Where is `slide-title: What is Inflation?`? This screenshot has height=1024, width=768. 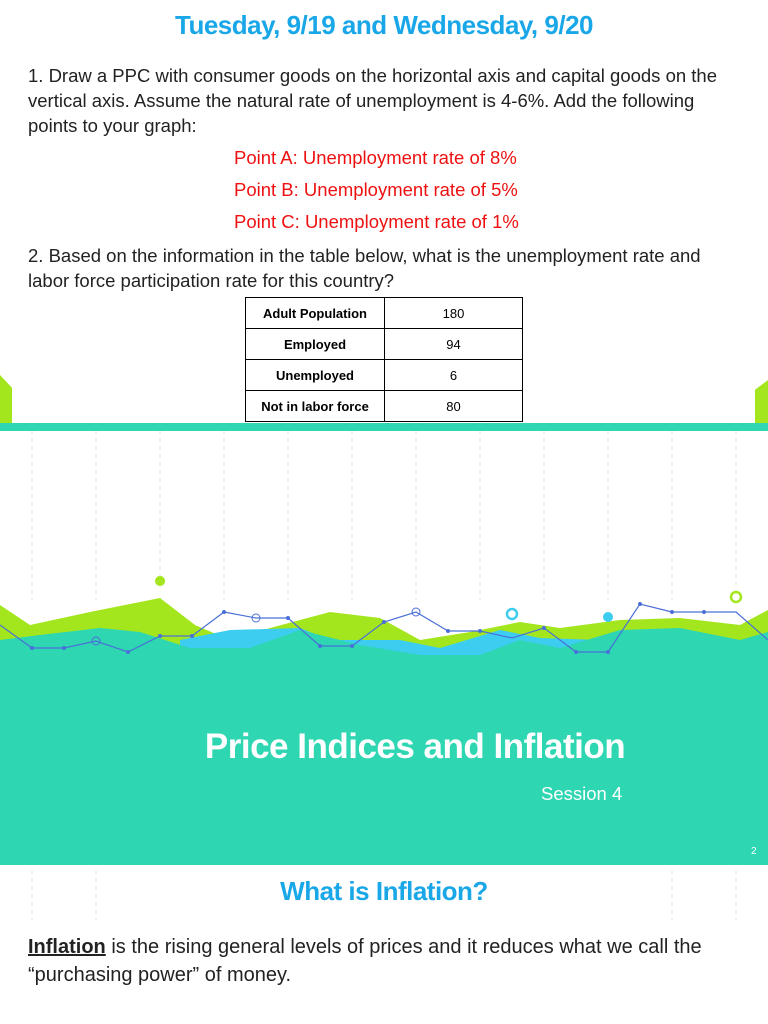 slide-title: What is Inflation? is located at coordinates (384, 891).